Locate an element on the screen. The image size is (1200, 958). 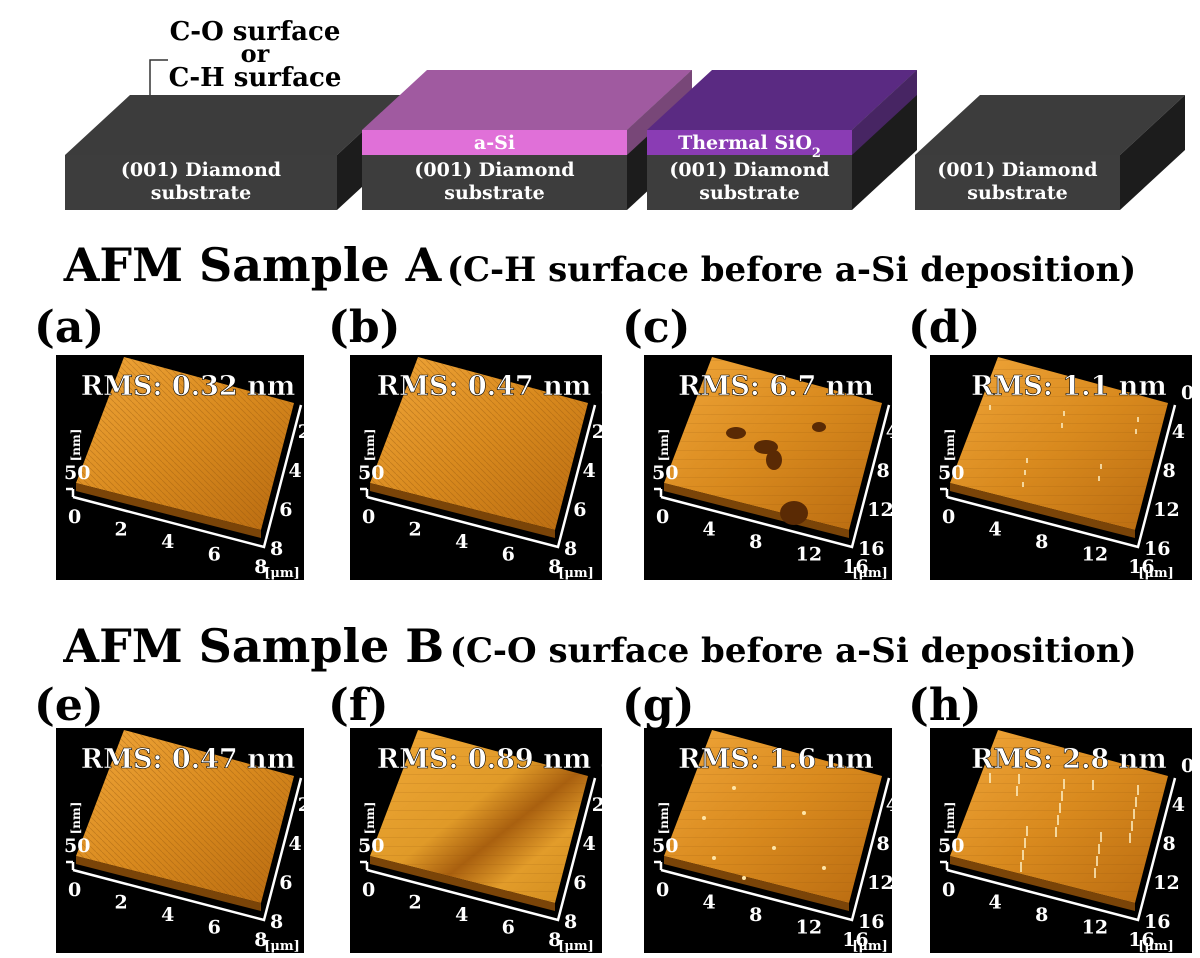
panel-label: (b) is located at coordinates (364, 327).